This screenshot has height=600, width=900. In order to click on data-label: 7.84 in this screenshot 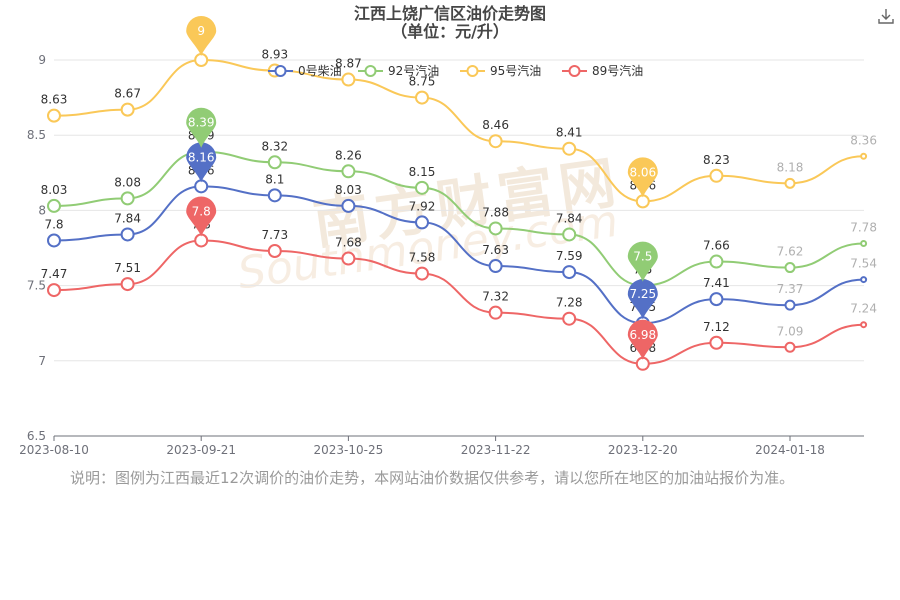, I will do `click(569, 218)`.